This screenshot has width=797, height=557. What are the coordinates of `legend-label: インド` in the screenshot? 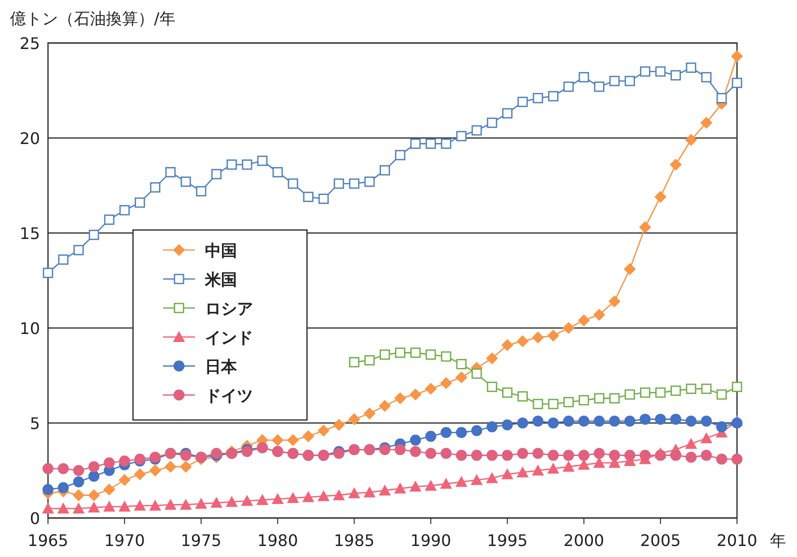 It's located at (229, 337).